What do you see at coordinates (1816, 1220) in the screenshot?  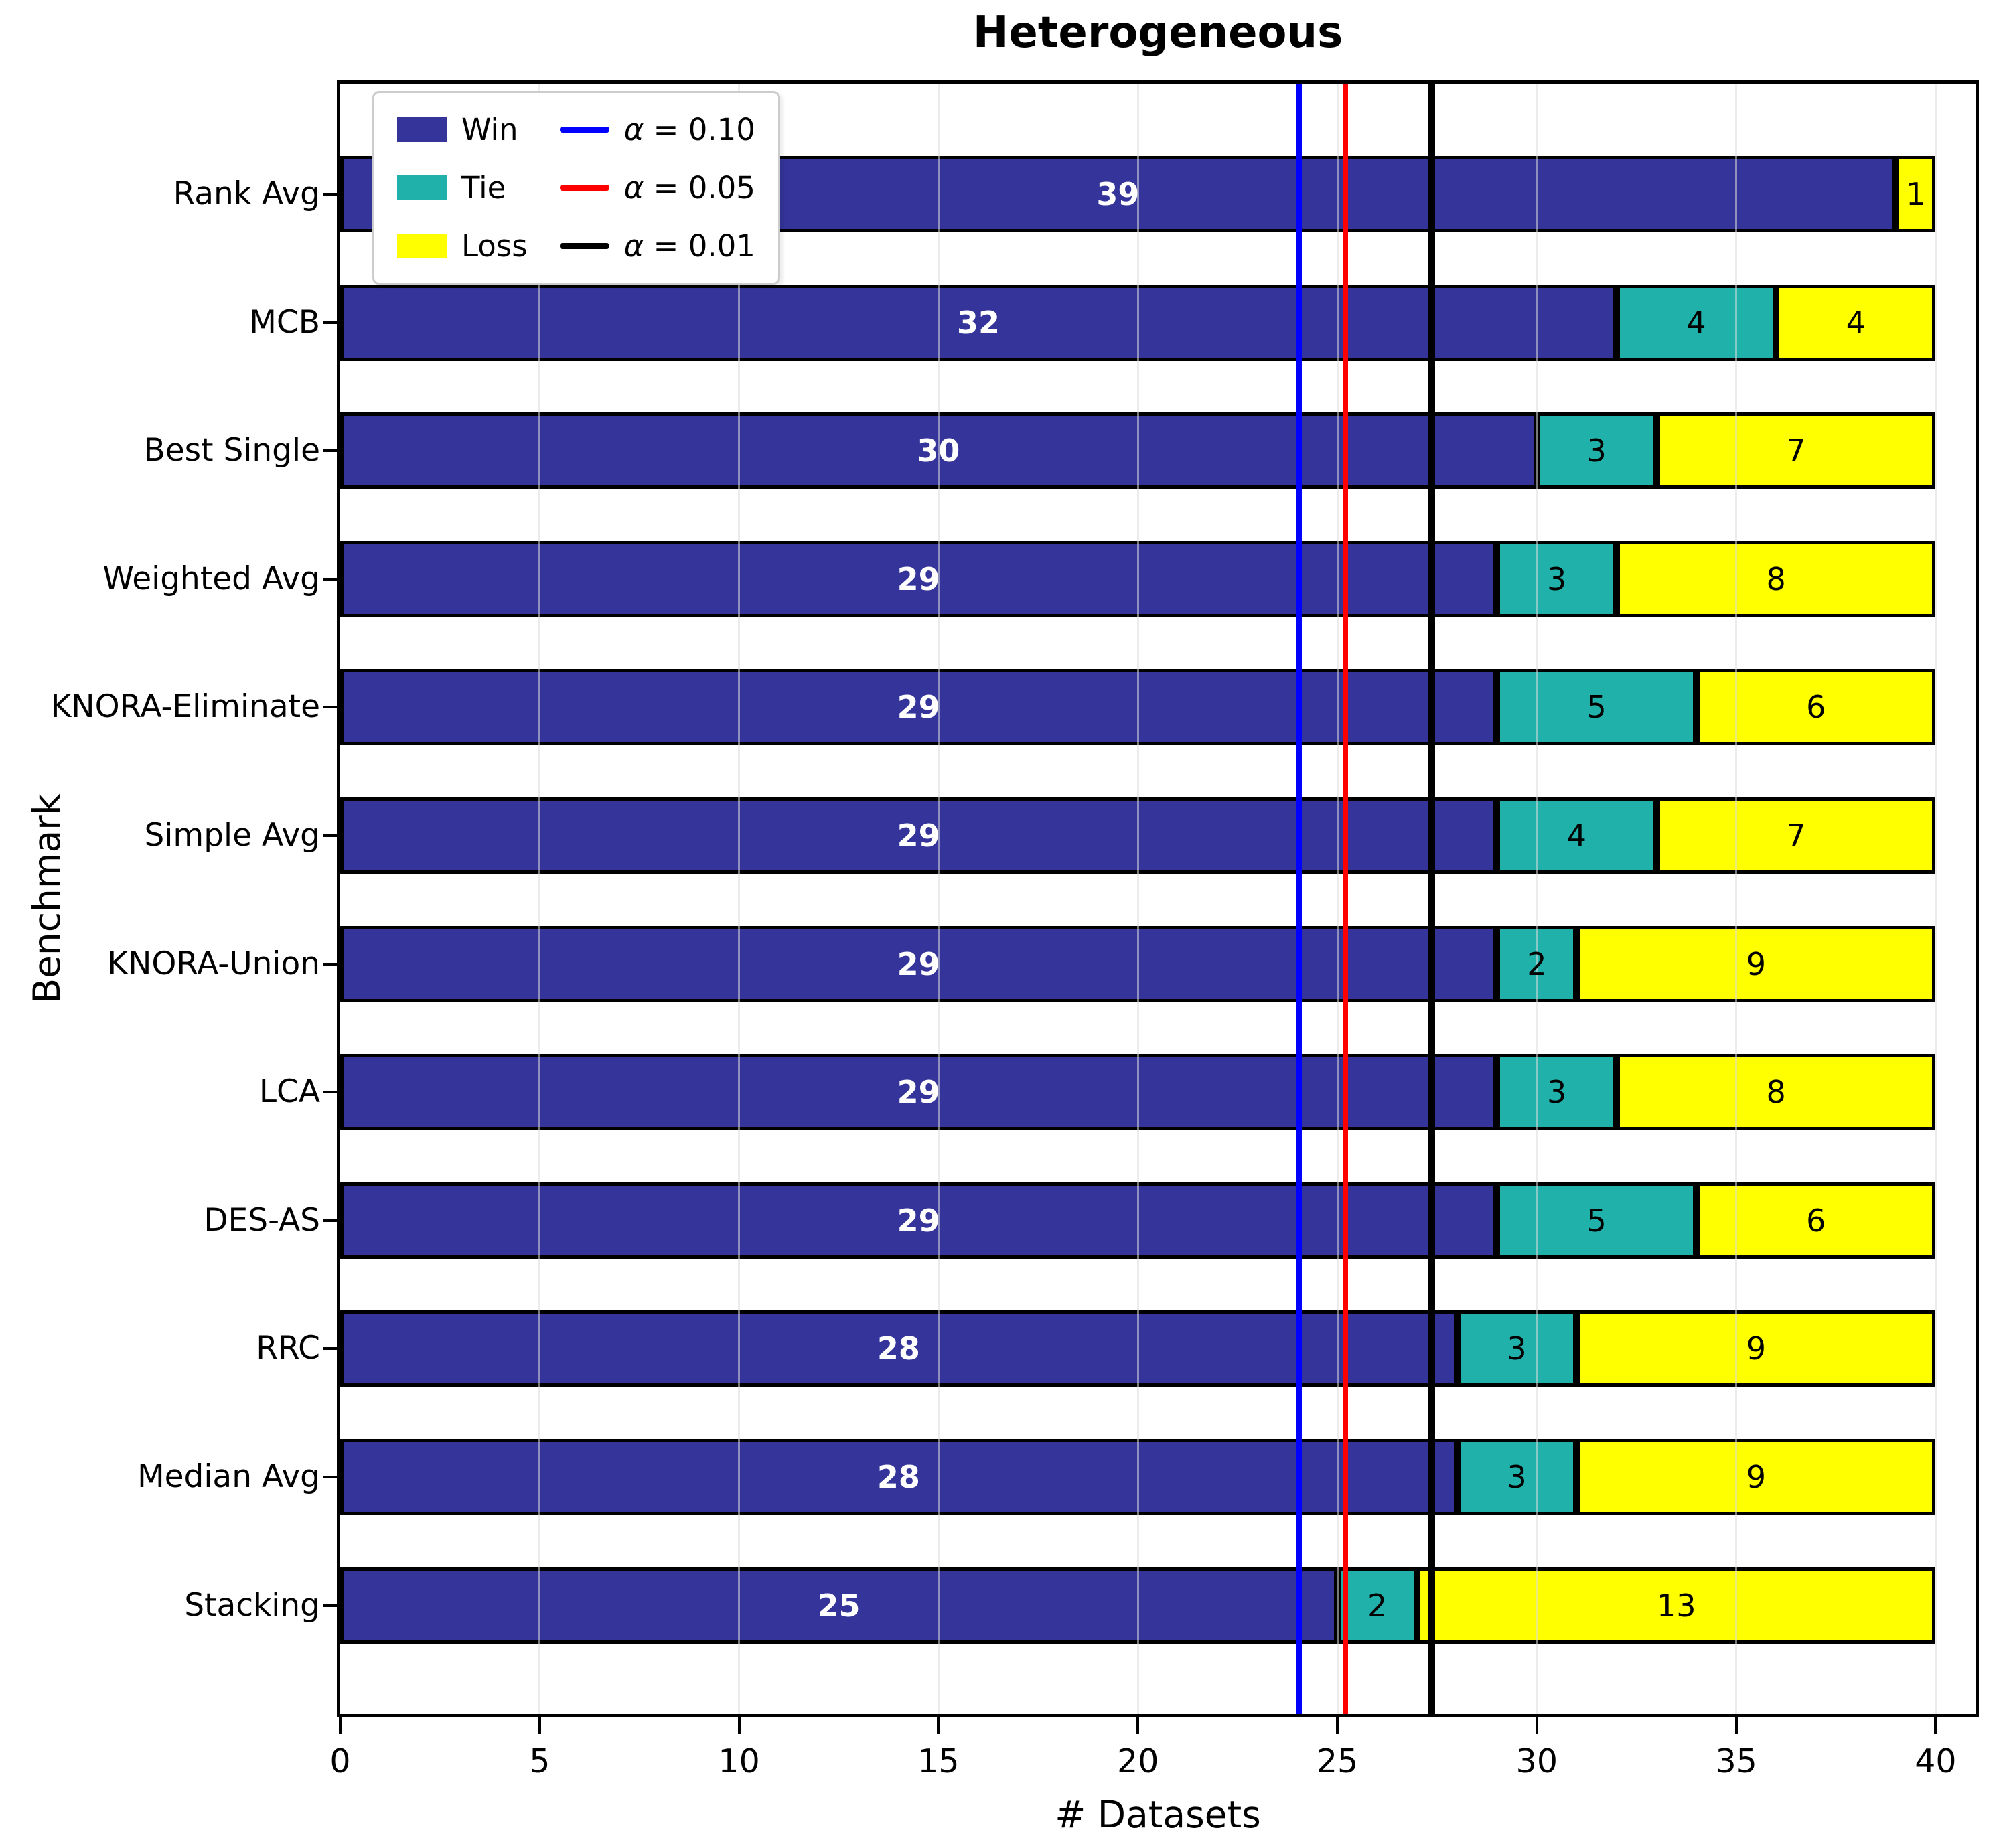 I see `bar-value-loss-des-as: 6` at bounding box center [1816, 1220].